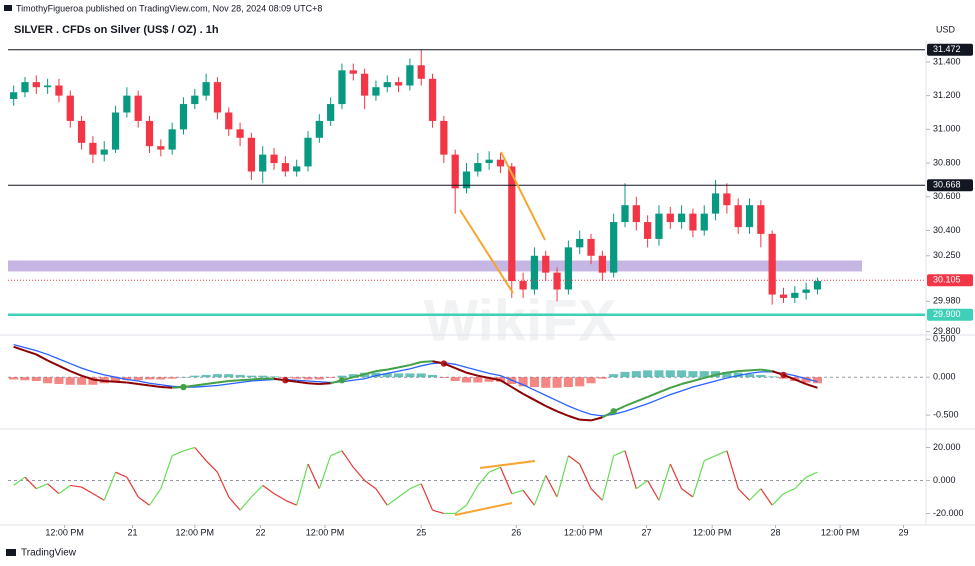 This screenshot has width=975, height=566. What do you see at coordinates (947, 95) in the screenshot?
I see `y-tick-label: 31.200` at bounding box center [947, 95].